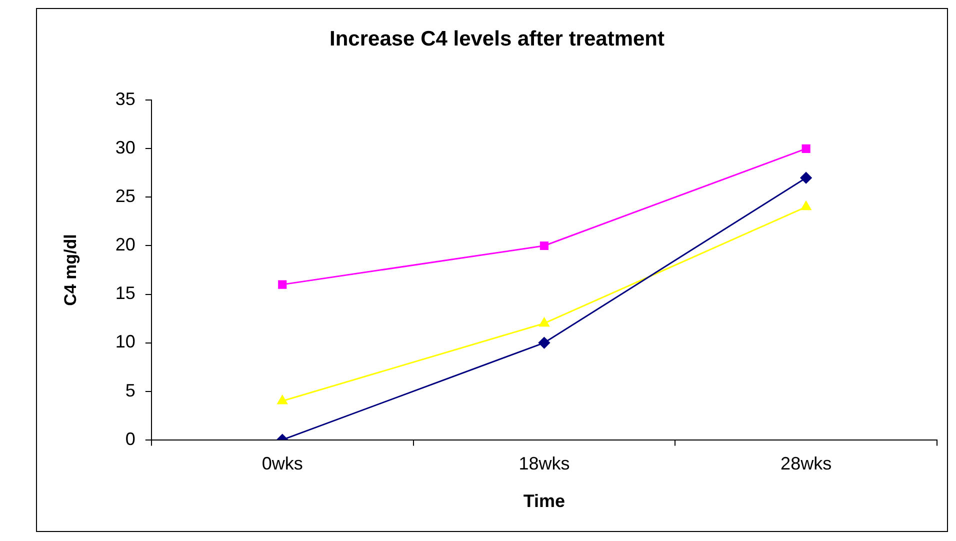 The height and width of the screenshot is (541, 956). What do you see at coordinates (282, 464) in the screenshot?
I see `x-tick-label: 0wks` at bounding box center [282, 464].